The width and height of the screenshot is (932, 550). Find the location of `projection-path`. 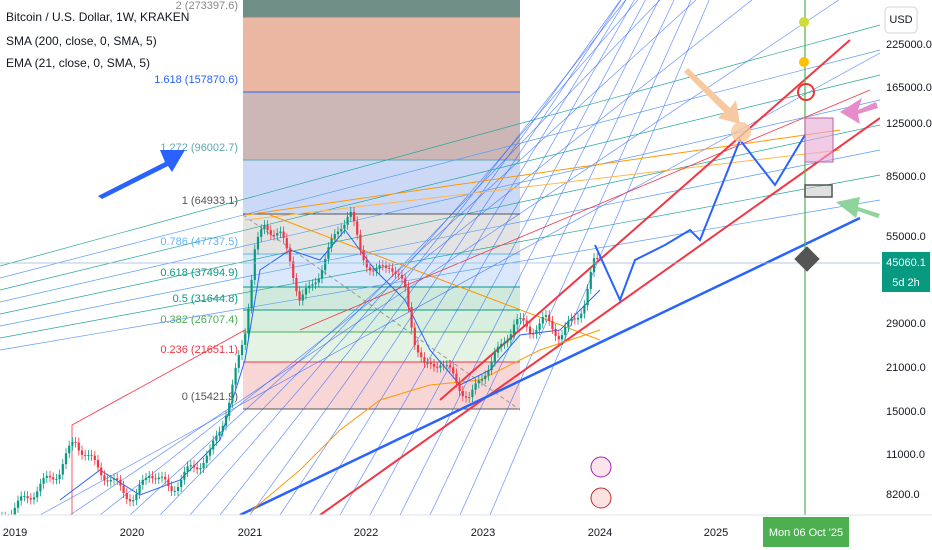

projection-path is located at coordinates (700, 218).